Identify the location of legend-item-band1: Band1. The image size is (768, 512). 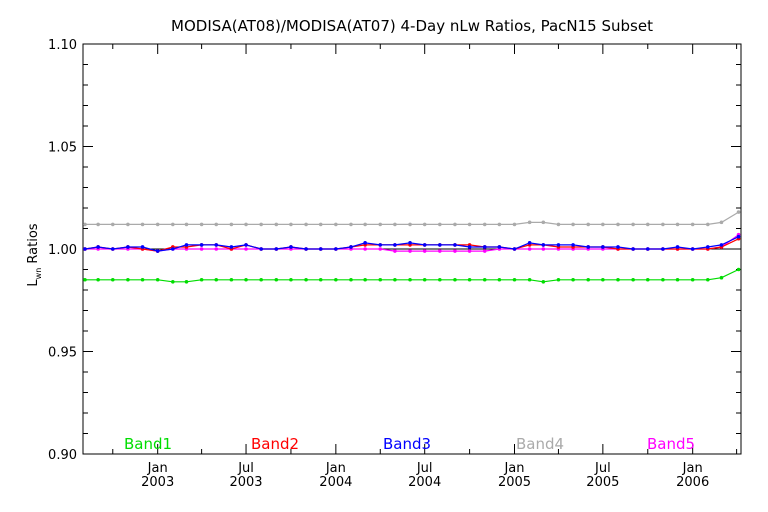
(148, 444).